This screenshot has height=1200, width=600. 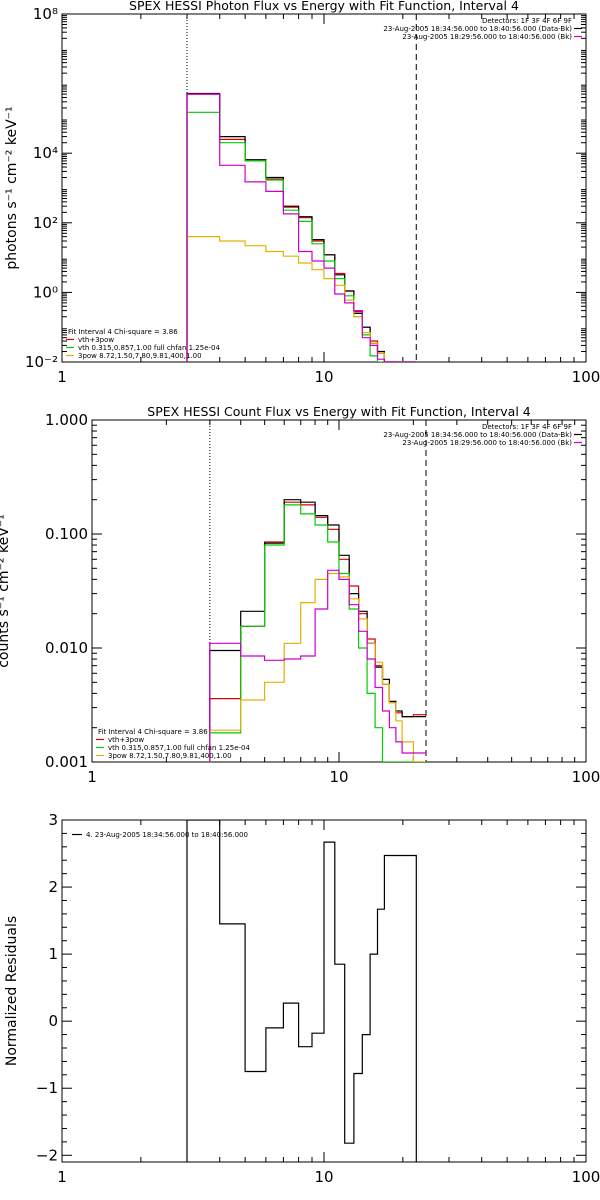 What do you see at coordinates (53, 887) in the screenshot?
I see `y-tick-label: 2` at bounding box center [53, 887].